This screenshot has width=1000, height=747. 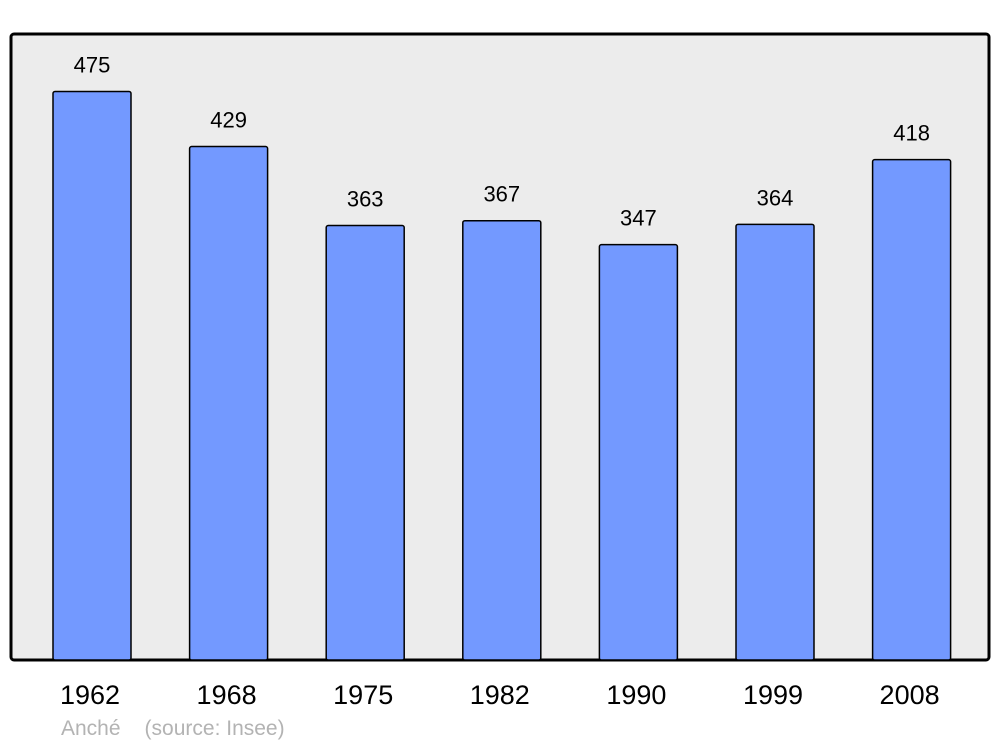 I want to click on bar-1975, so click(x=365, y=442).